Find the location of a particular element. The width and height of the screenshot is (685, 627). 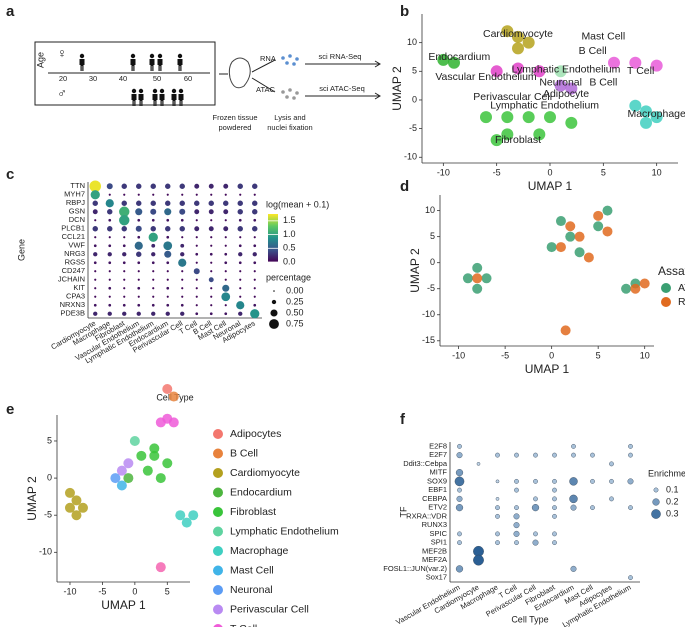

legend-label: 0.50 is located at coordinates (295, 312).